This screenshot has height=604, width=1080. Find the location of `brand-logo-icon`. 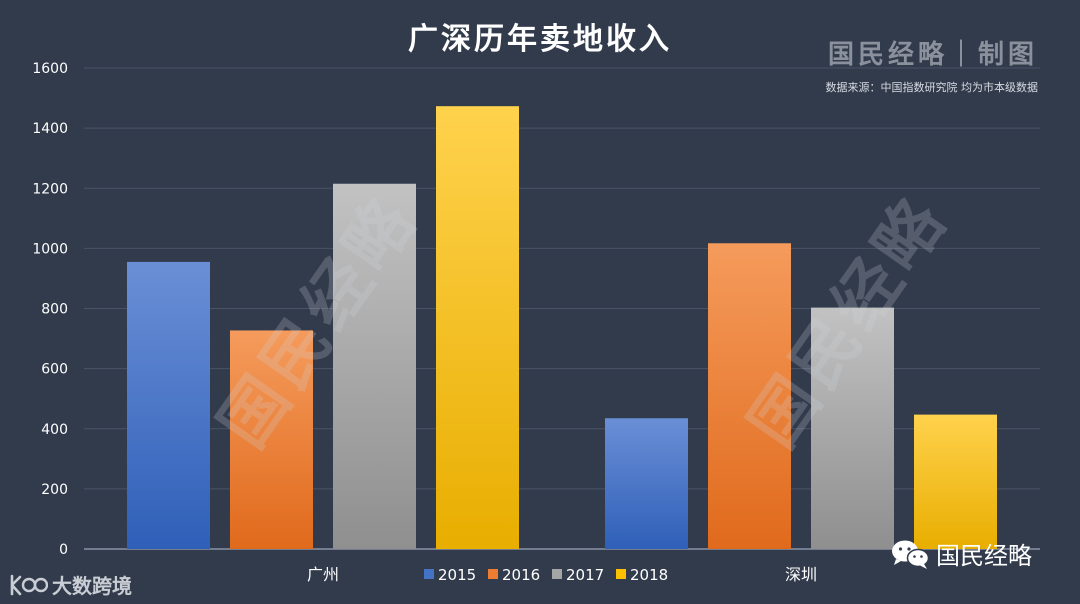

brand-logo-icon is located at coordinates (29, 584).